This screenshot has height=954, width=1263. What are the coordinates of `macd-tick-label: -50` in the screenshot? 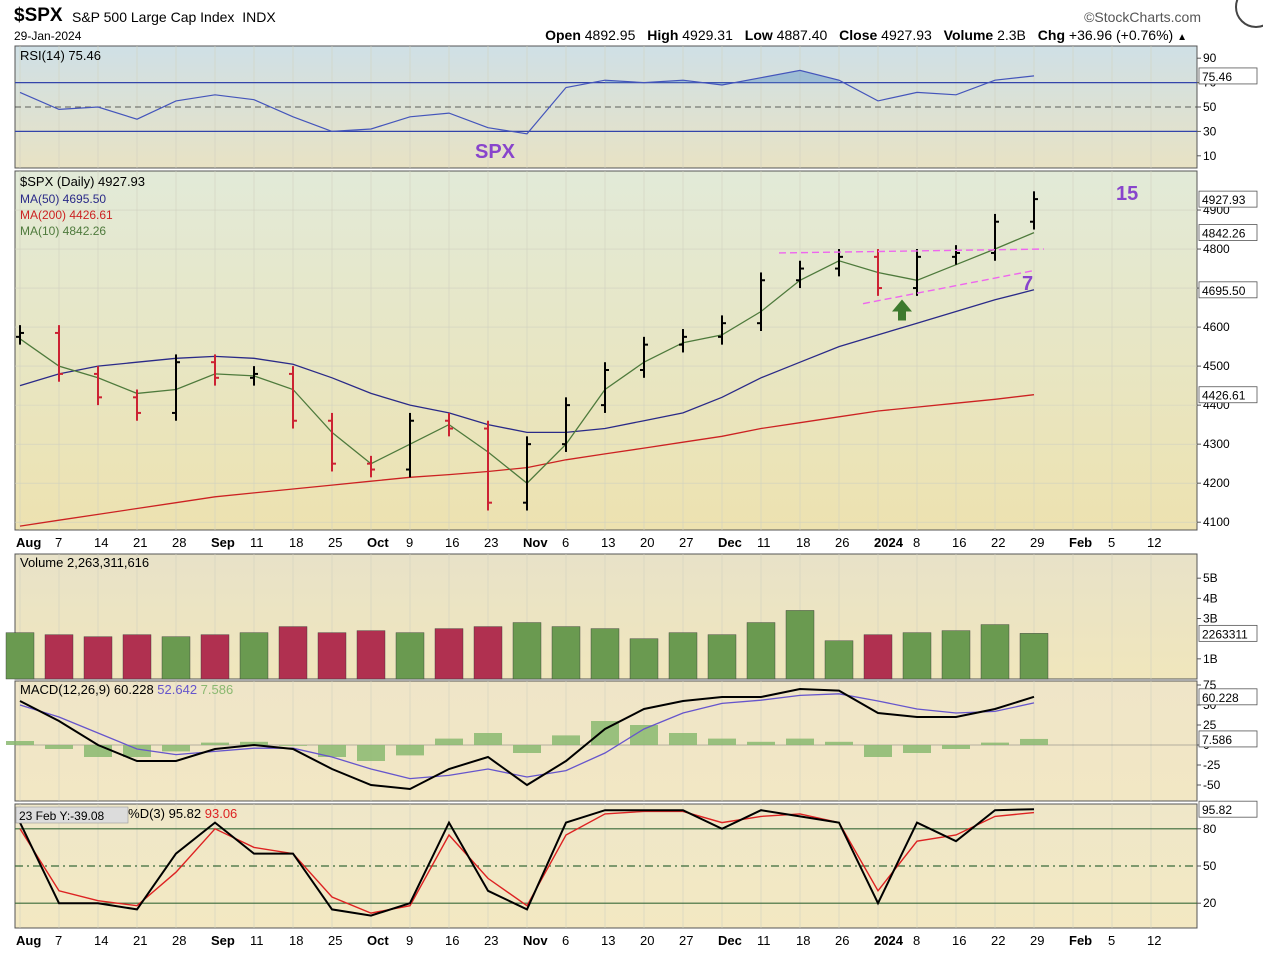 It's located at (1212, 785).